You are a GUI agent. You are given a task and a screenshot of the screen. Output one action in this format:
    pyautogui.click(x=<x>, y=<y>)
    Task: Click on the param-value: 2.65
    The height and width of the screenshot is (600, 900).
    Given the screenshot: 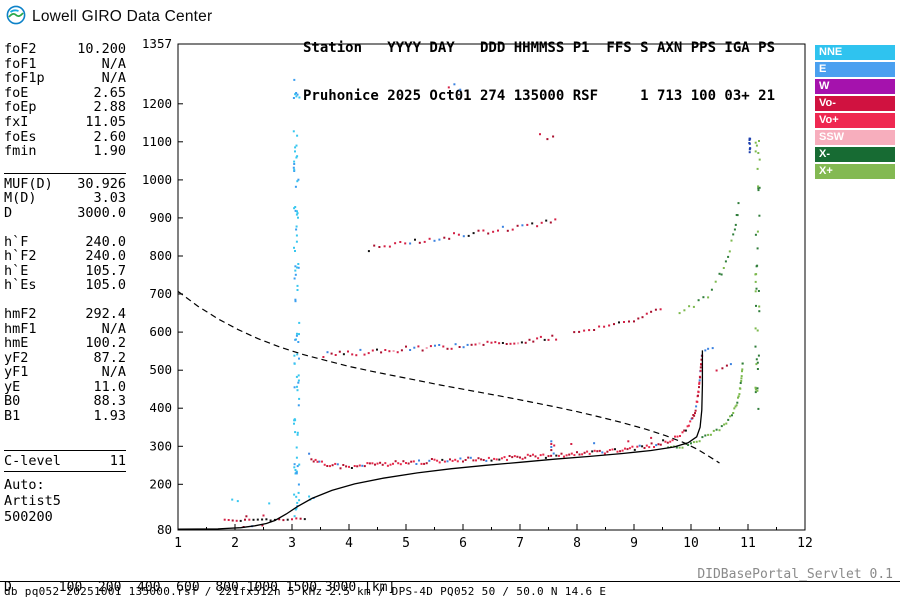 What is the action you would take?
    pyautogui.click(x=109, y=92)
    